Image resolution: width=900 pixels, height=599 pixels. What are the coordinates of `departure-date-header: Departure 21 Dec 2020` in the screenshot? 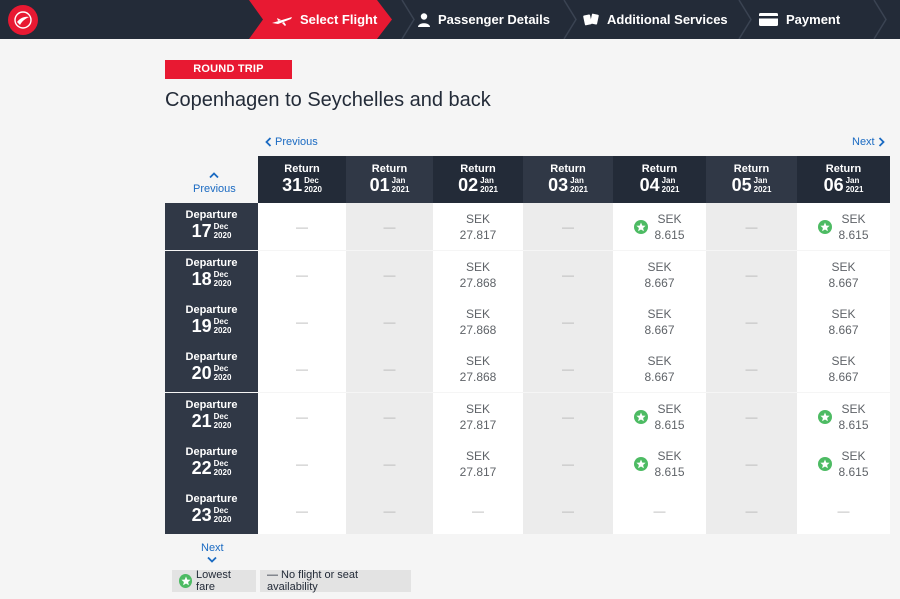 It's located at (211, 416).